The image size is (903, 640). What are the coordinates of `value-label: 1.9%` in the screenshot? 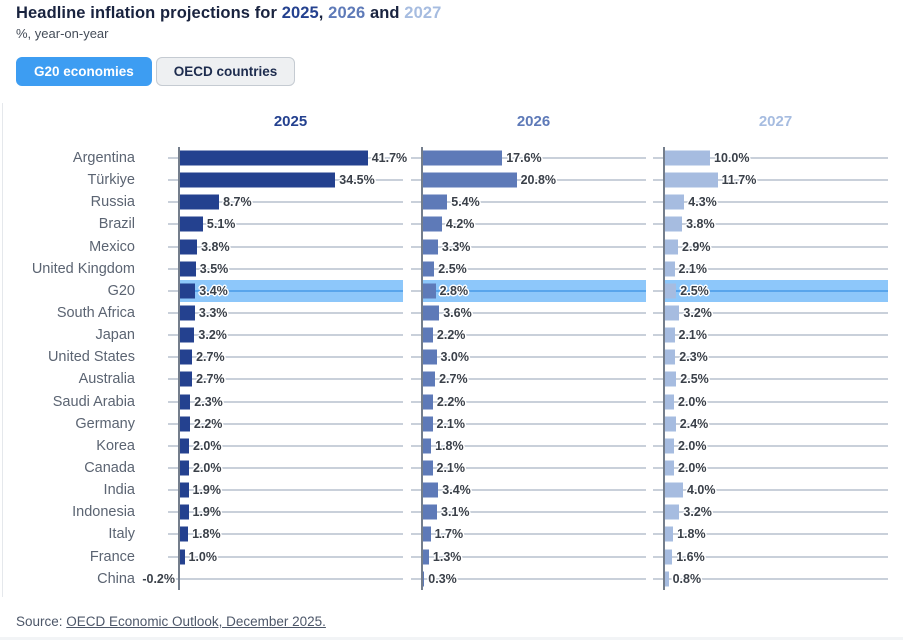 It's located at (207, 512).